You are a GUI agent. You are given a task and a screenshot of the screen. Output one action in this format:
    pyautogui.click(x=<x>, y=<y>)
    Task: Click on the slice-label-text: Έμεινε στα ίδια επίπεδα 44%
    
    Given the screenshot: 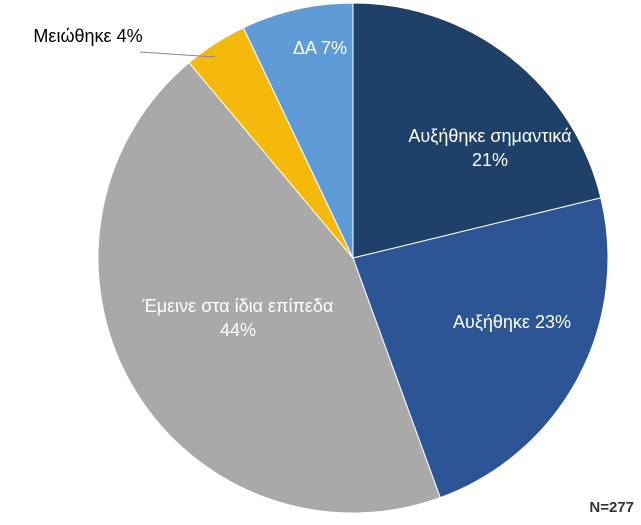 What is the action you would take?
    pyautogui.click(x=238, y=318)
    